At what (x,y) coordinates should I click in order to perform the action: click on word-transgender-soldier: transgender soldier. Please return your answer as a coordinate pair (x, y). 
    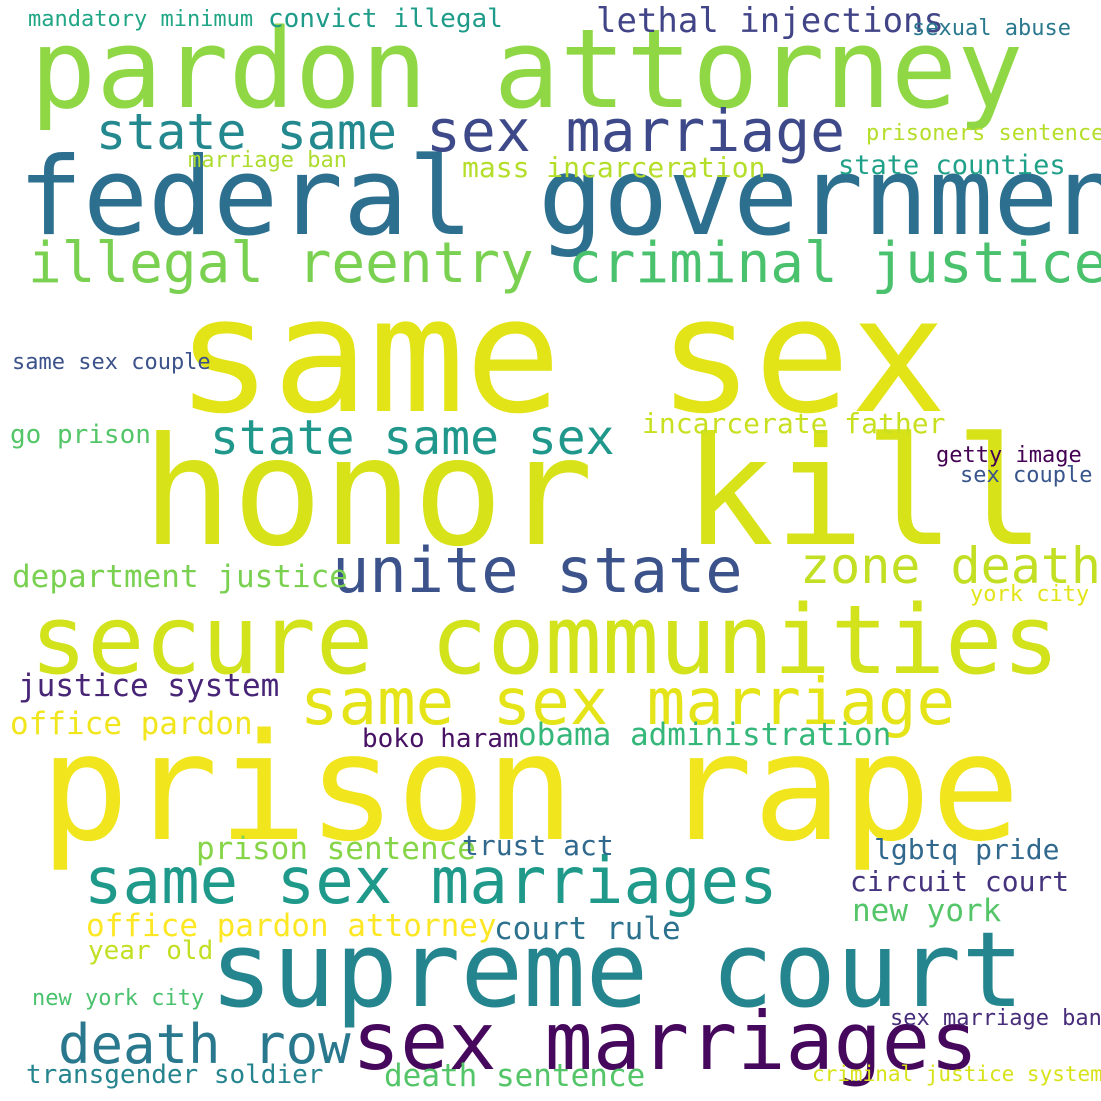
    Looking at the image, I should click on (175, 1075).